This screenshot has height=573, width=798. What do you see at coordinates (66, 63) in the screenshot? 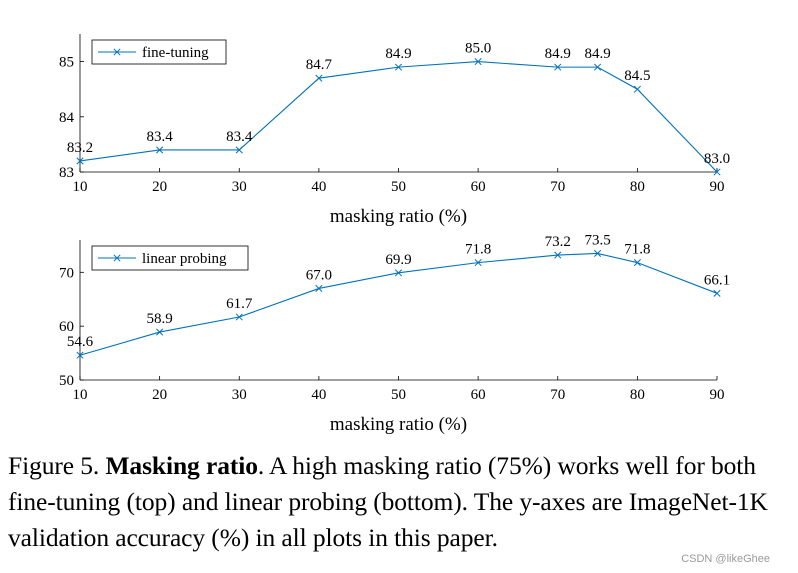
I see `y-tick-label: 85` at bounding box center [66, 63].